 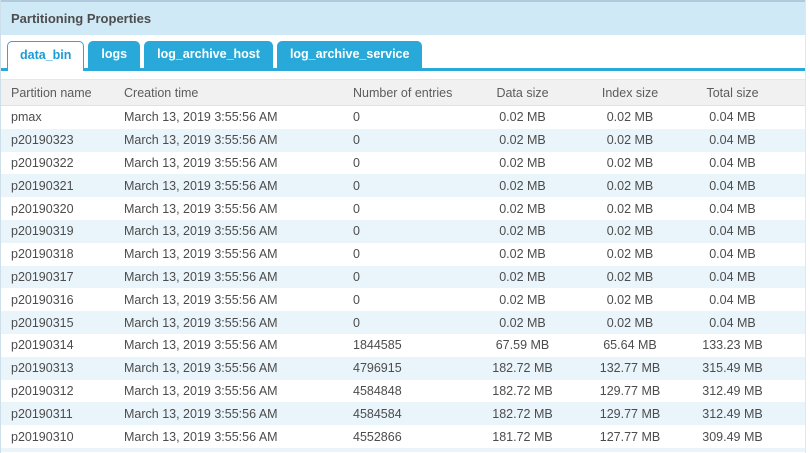 What do you see at coordinates (161, 92) in the screenshot?
I see `column-header: Creation time` at bounding box center [161, 92].